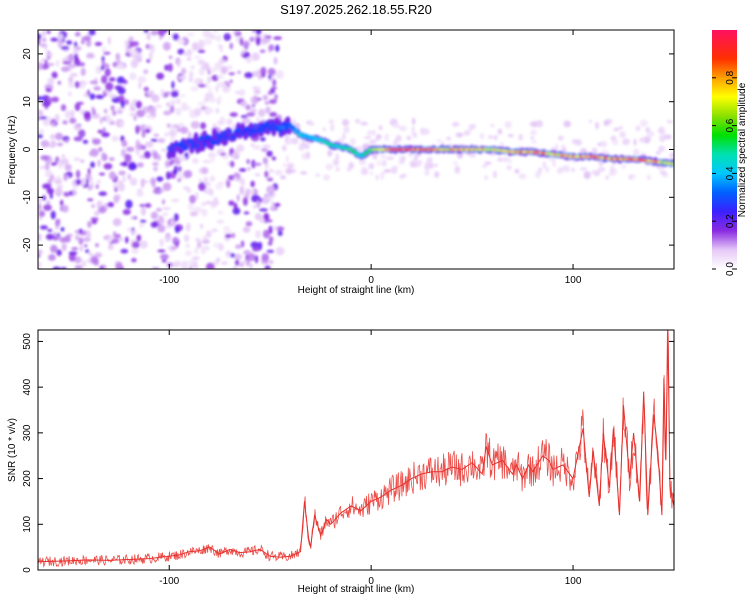  I want to click on spectrogram-y-tick-label: 10, so click(27, 102).